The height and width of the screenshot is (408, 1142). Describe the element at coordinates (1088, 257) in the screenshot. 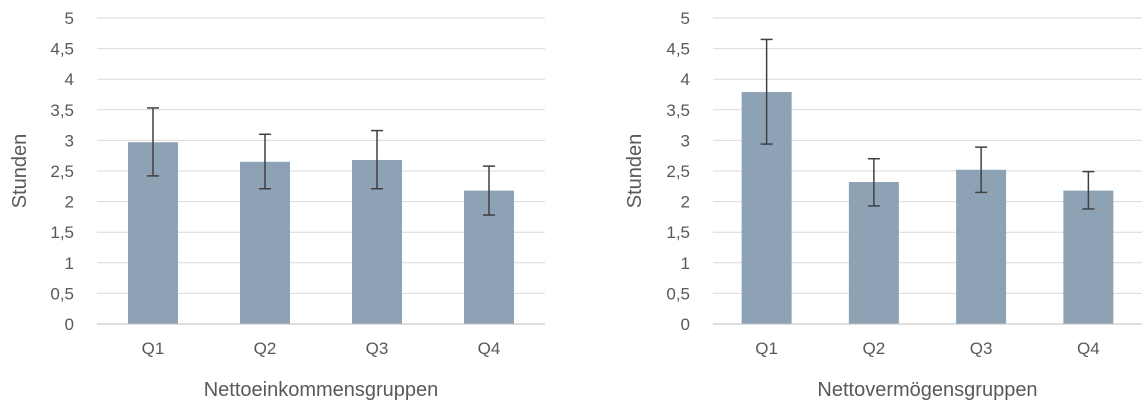

I see `bar-q4` at that location.